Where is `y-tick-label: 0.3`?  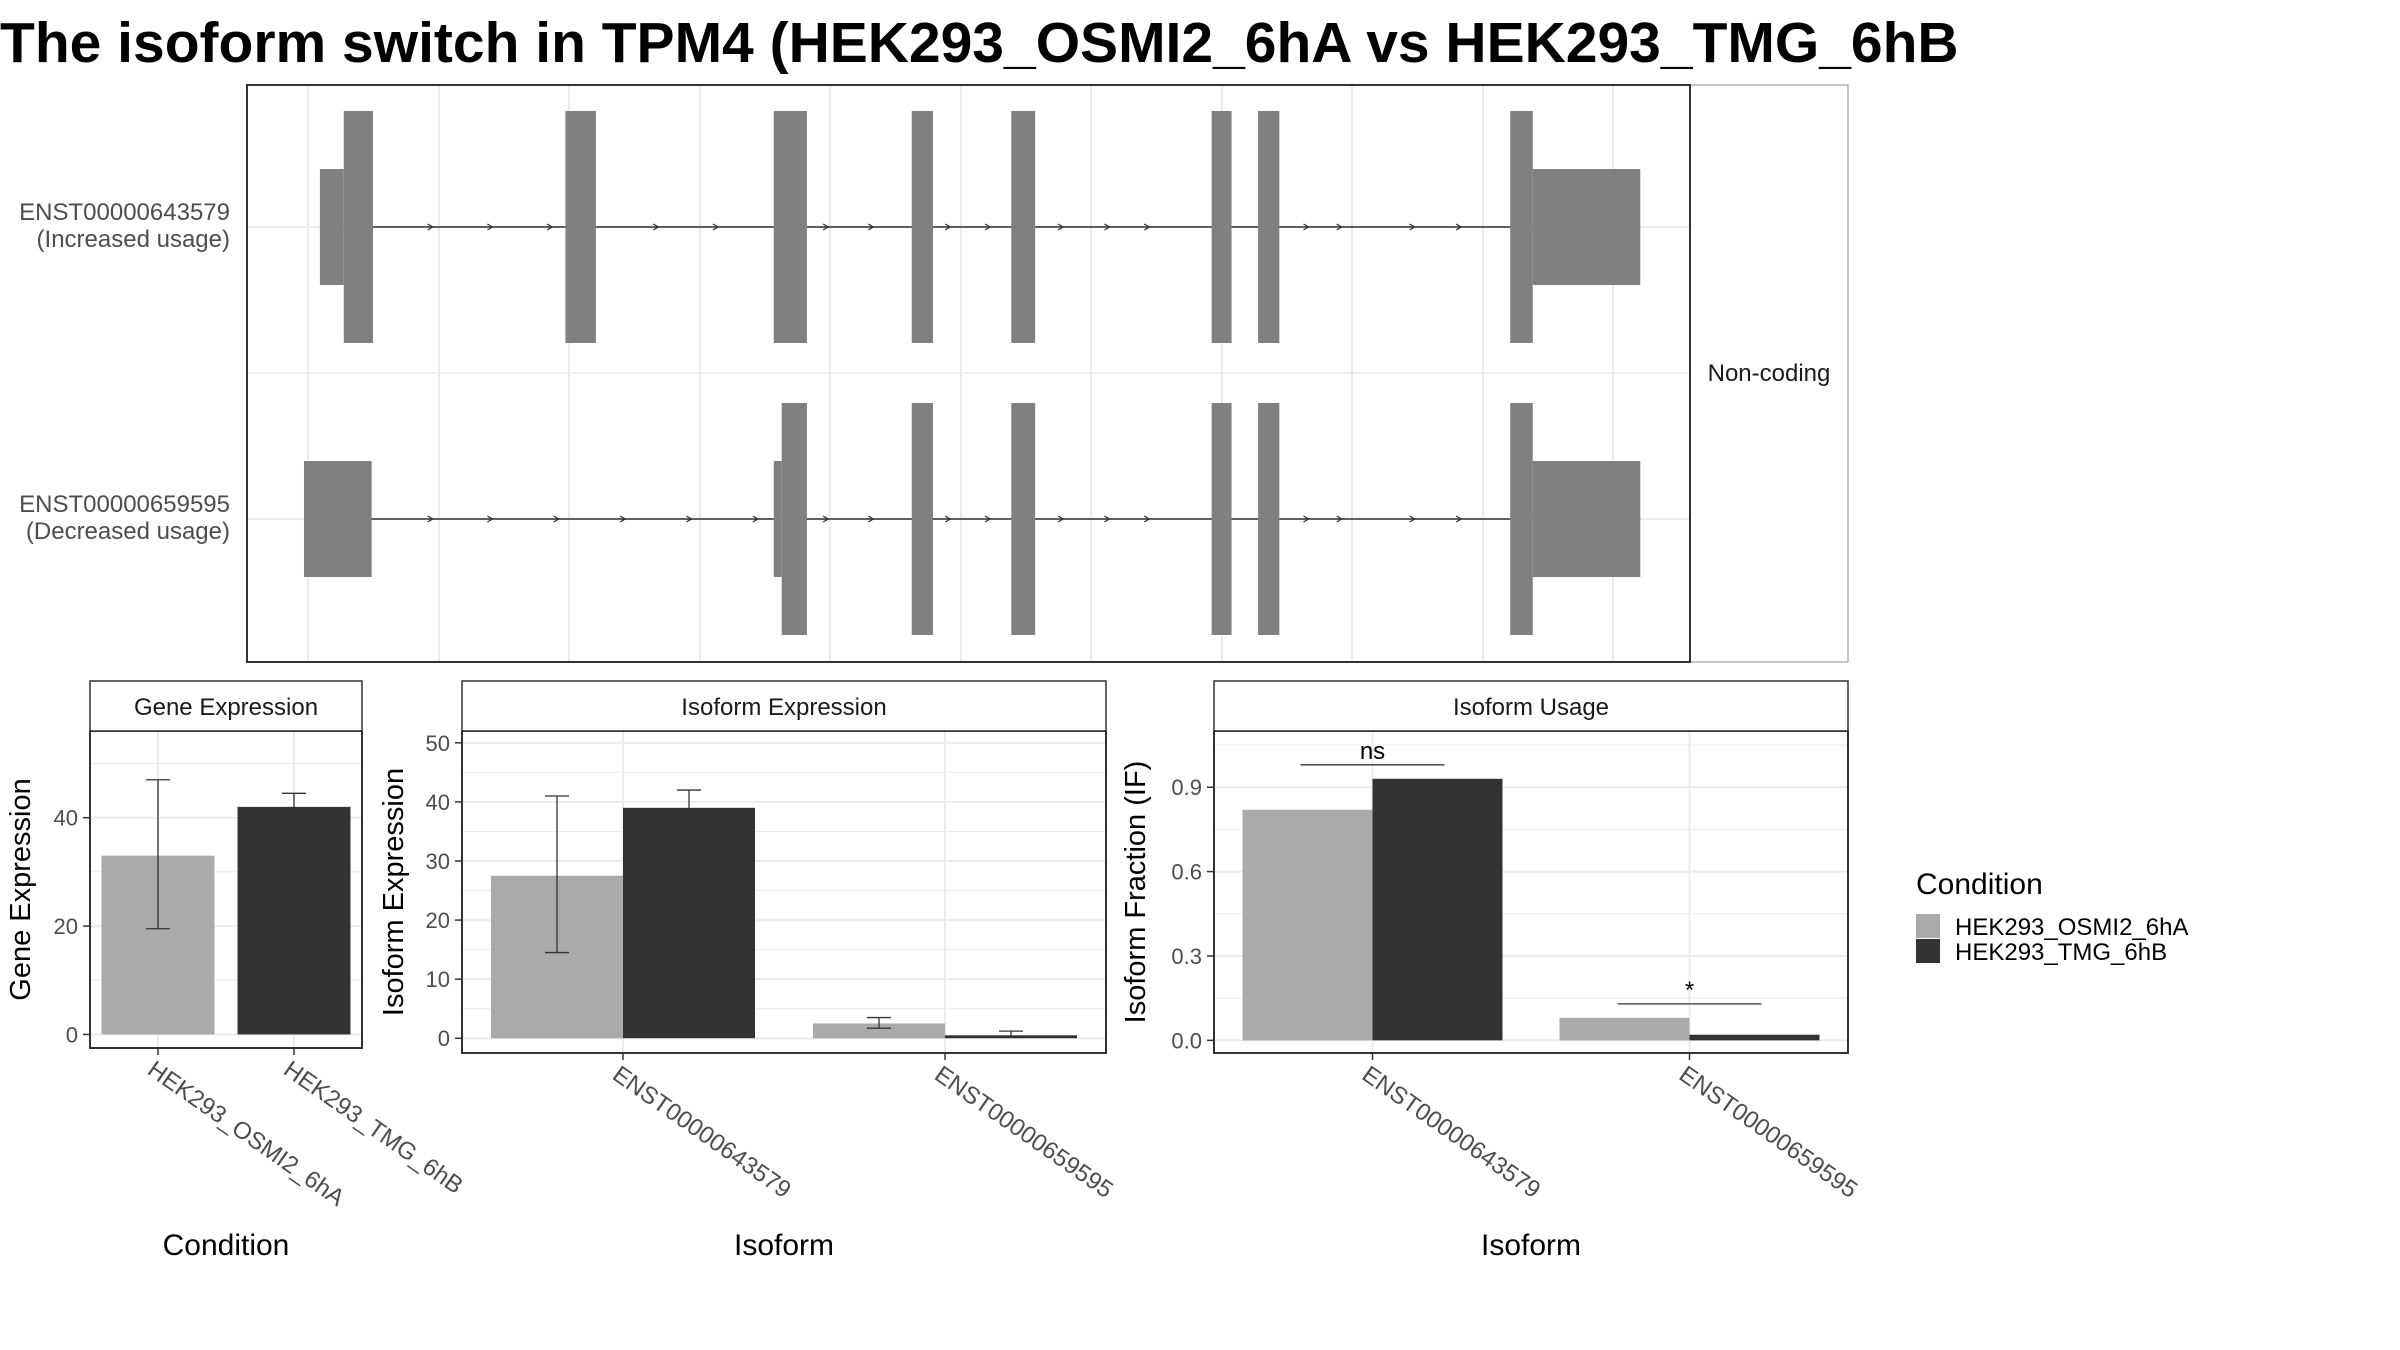 y-tick-label: 0.3 is located at coordinates (1186, 956).